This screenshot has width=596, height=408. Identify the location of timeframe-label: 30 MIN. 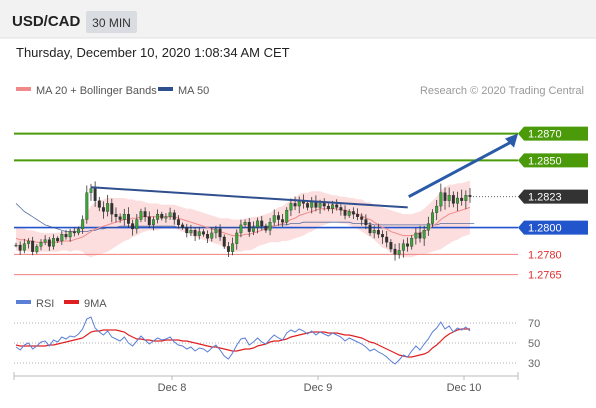
(111, 23).